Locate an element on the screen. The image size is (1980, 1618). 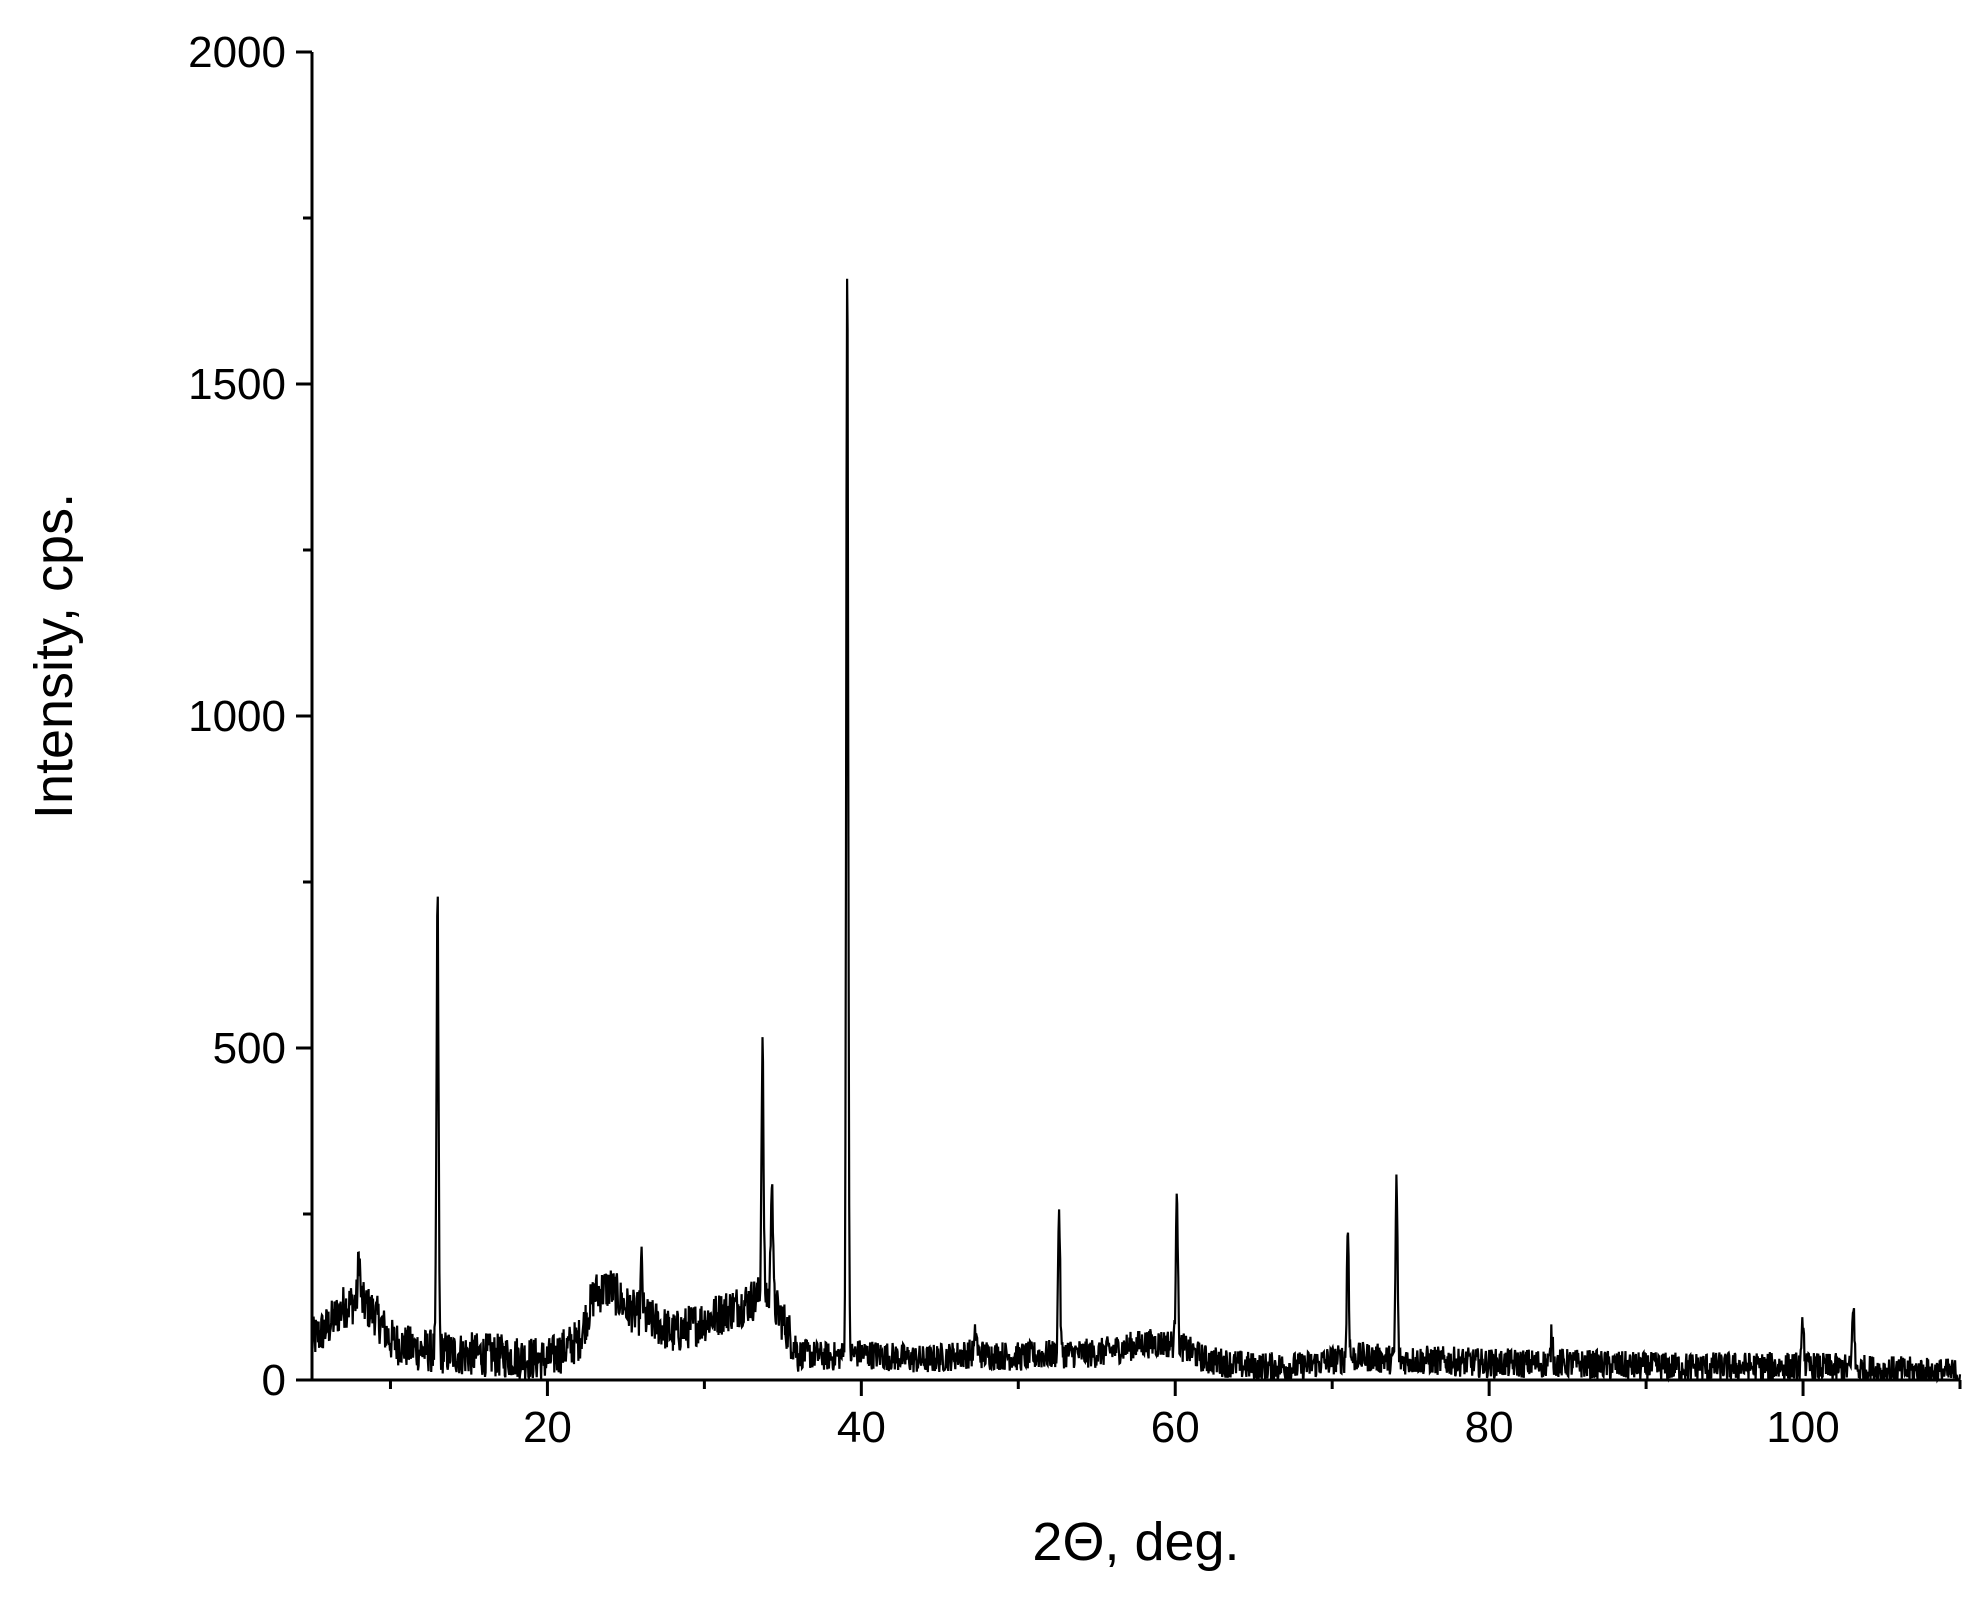
y-tick-label: 1500 is located at coordinates (237, 384).